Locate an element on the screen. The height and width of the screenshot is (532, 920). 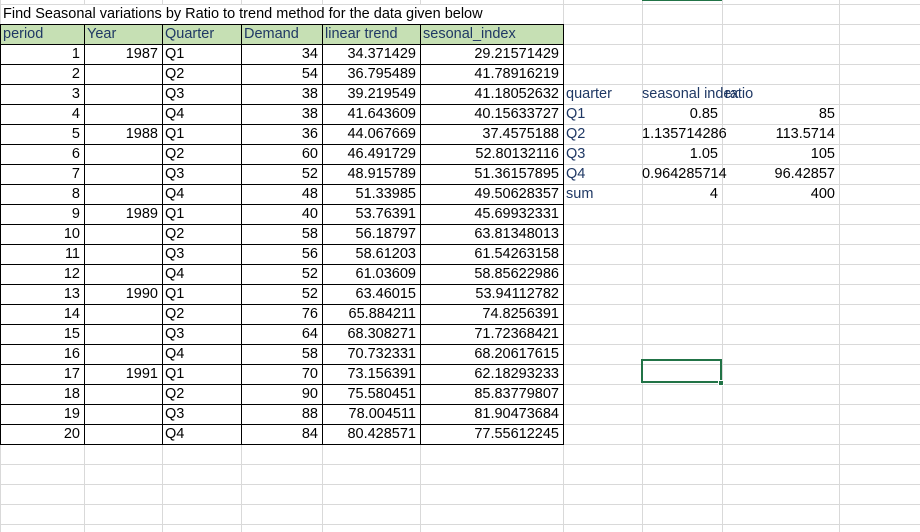
summary-cell-quarter: sum is located at coordinates (580, 194).